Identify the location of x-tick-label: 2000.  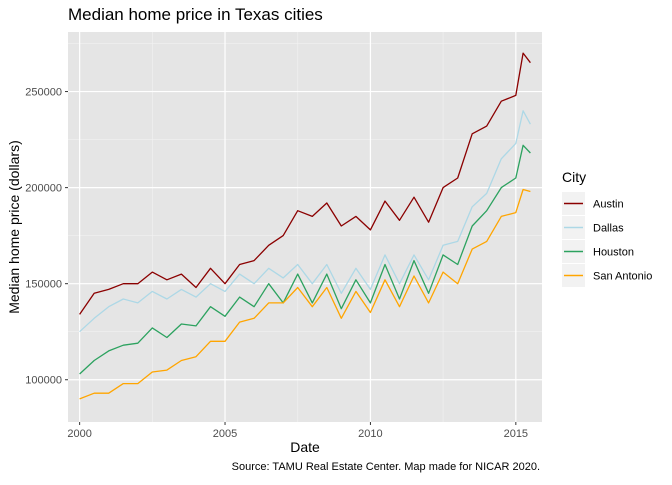
(79, 434).